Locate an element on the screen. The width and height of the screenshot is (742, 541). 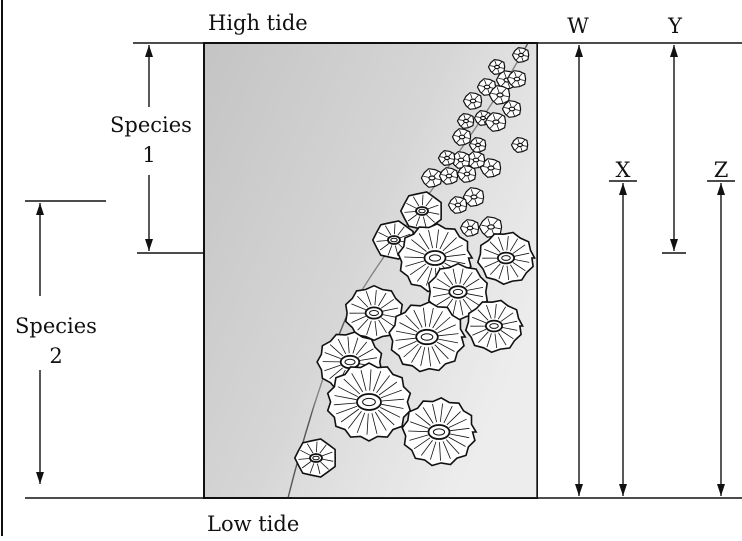
range-X-head-bottom is located at coordinates (623, 490).